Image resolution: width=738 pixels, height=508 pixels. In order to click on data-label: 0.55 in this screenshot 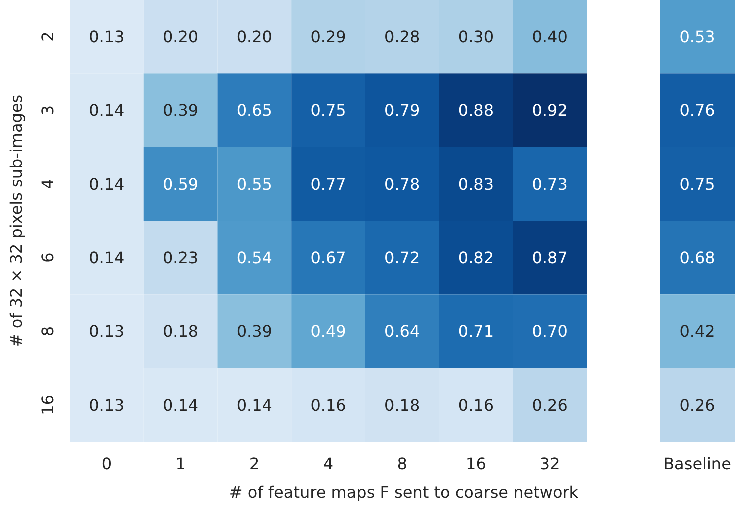, I will do `click(254, 184)`.